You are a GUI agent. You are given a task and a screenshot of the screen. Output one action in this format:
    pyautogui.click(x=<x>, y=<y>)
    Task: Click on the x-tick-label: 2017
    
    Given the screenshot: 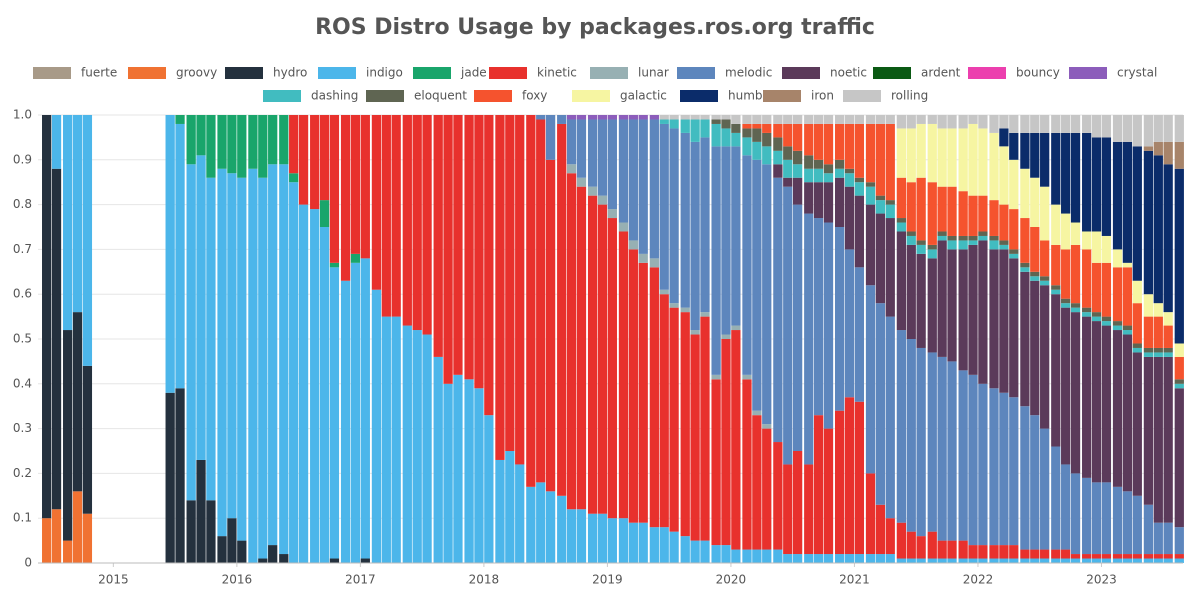 What is the action you would take?
    pyautogui.click(x=360, y=580)
    